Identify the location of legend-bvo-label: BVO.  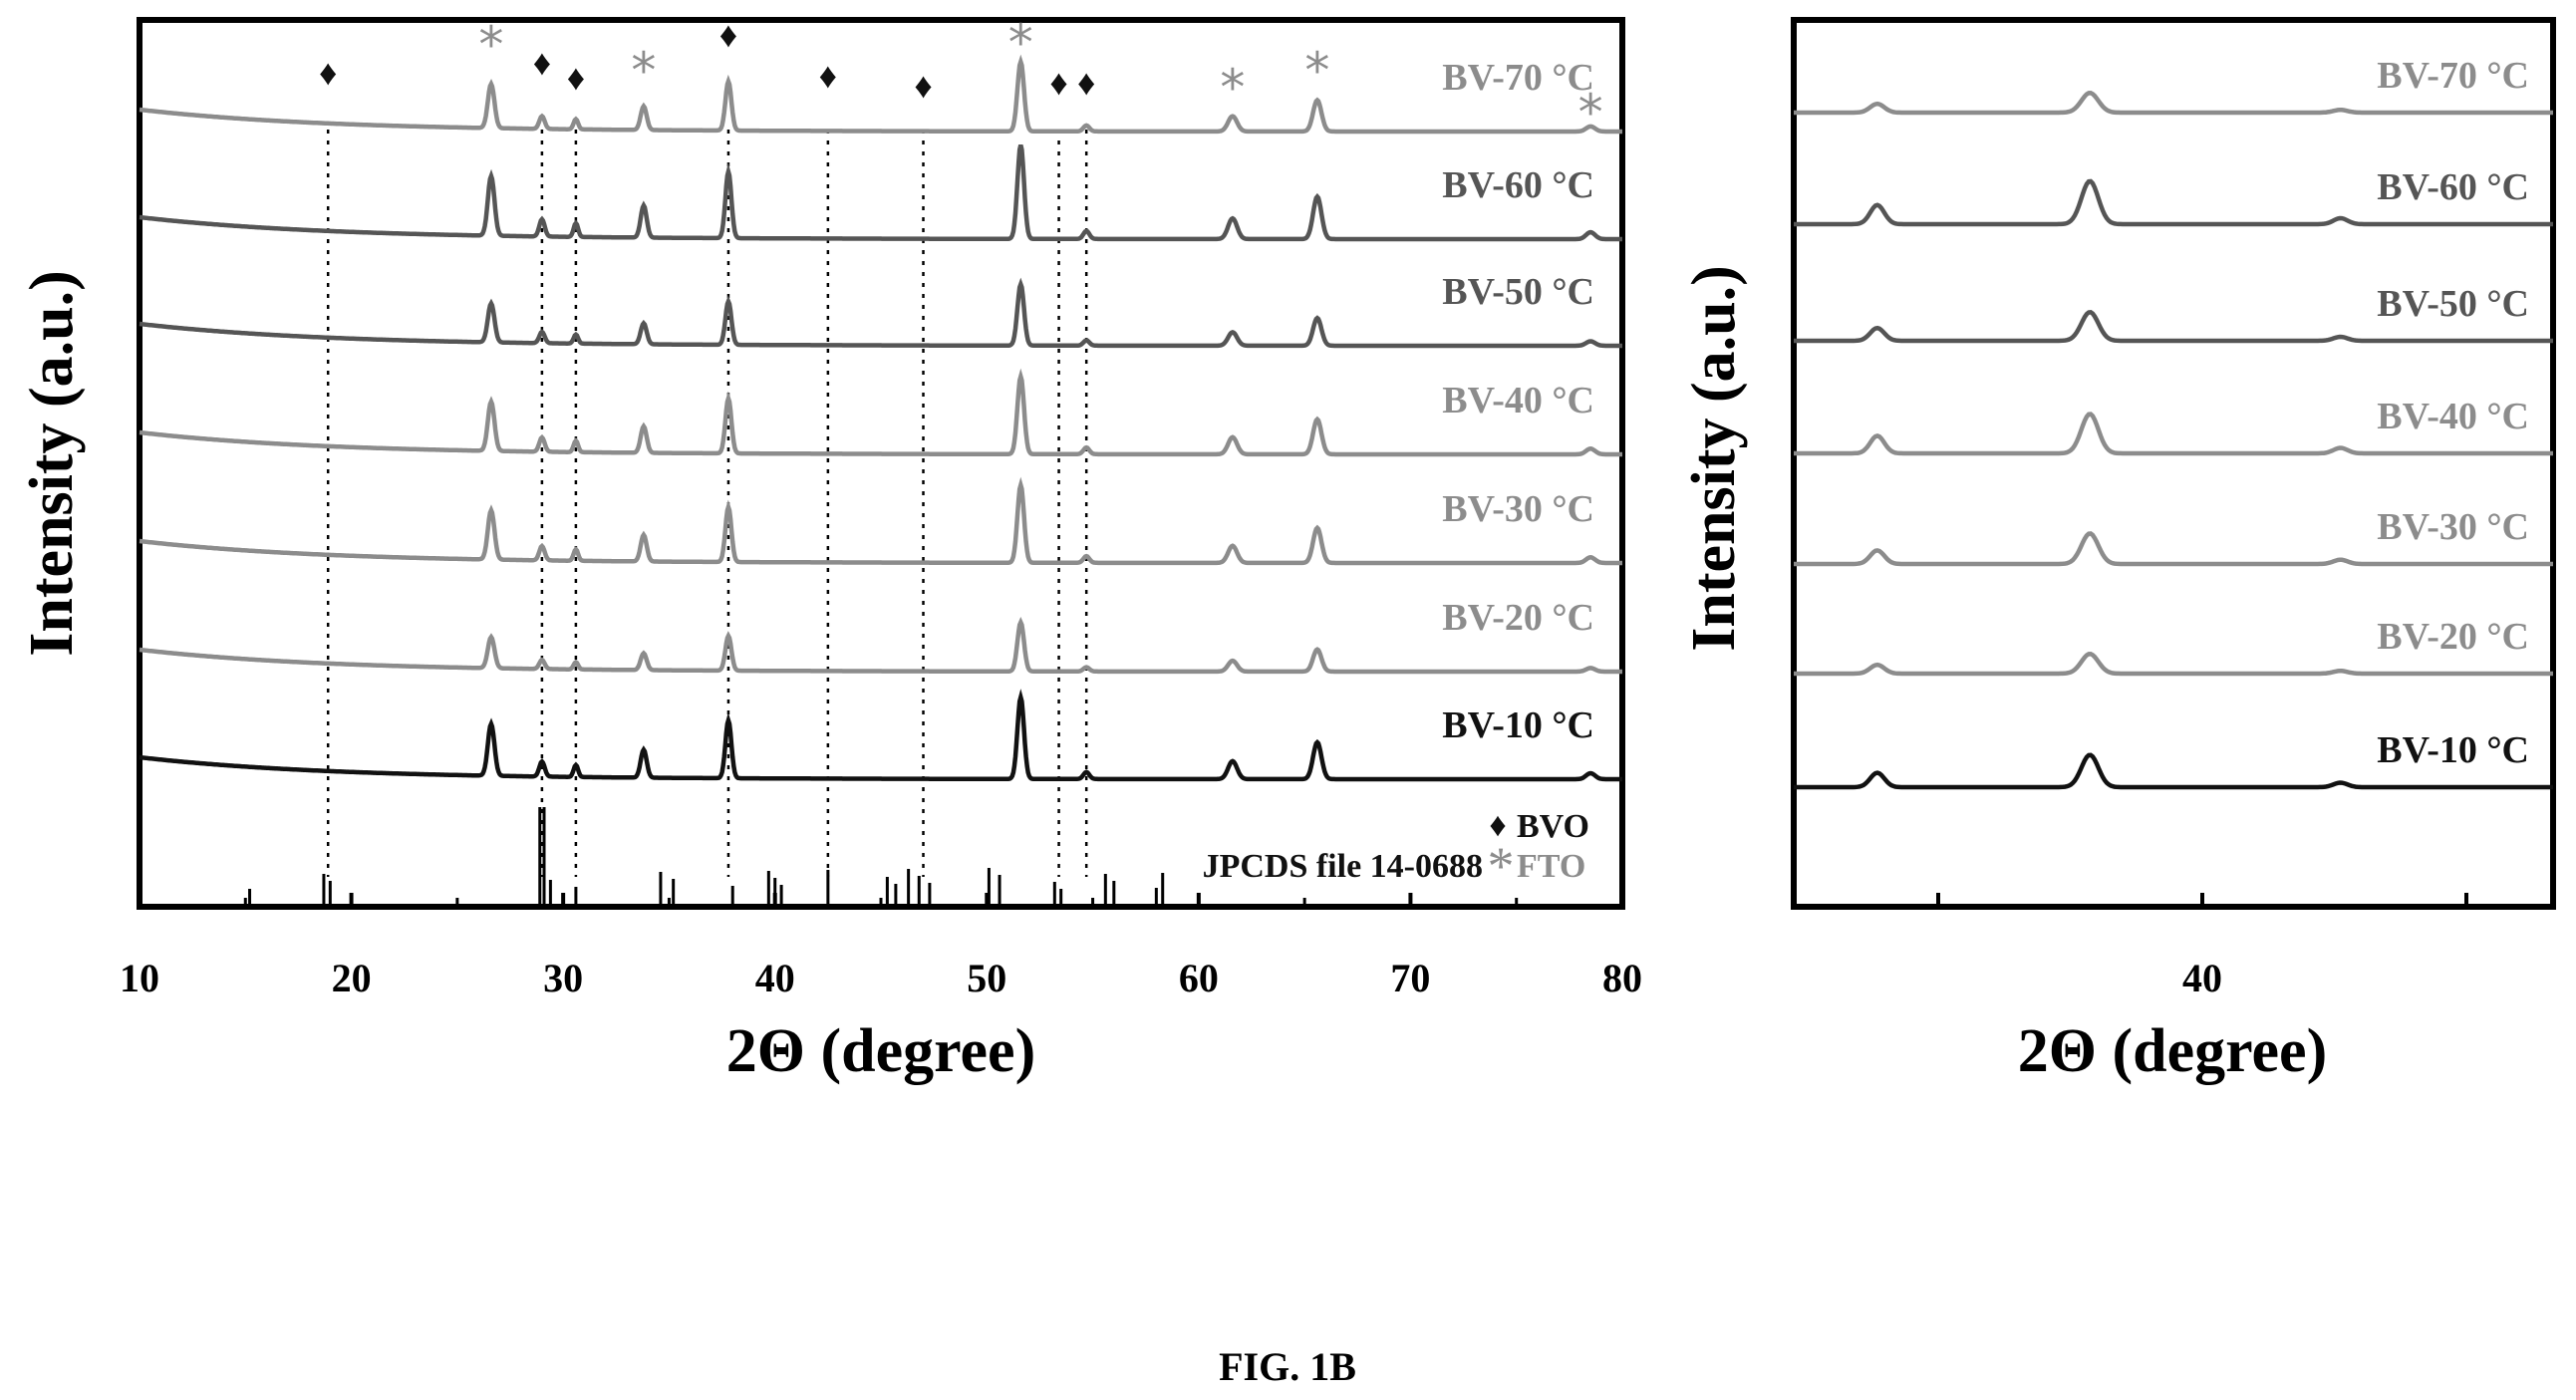
(1553, 826).